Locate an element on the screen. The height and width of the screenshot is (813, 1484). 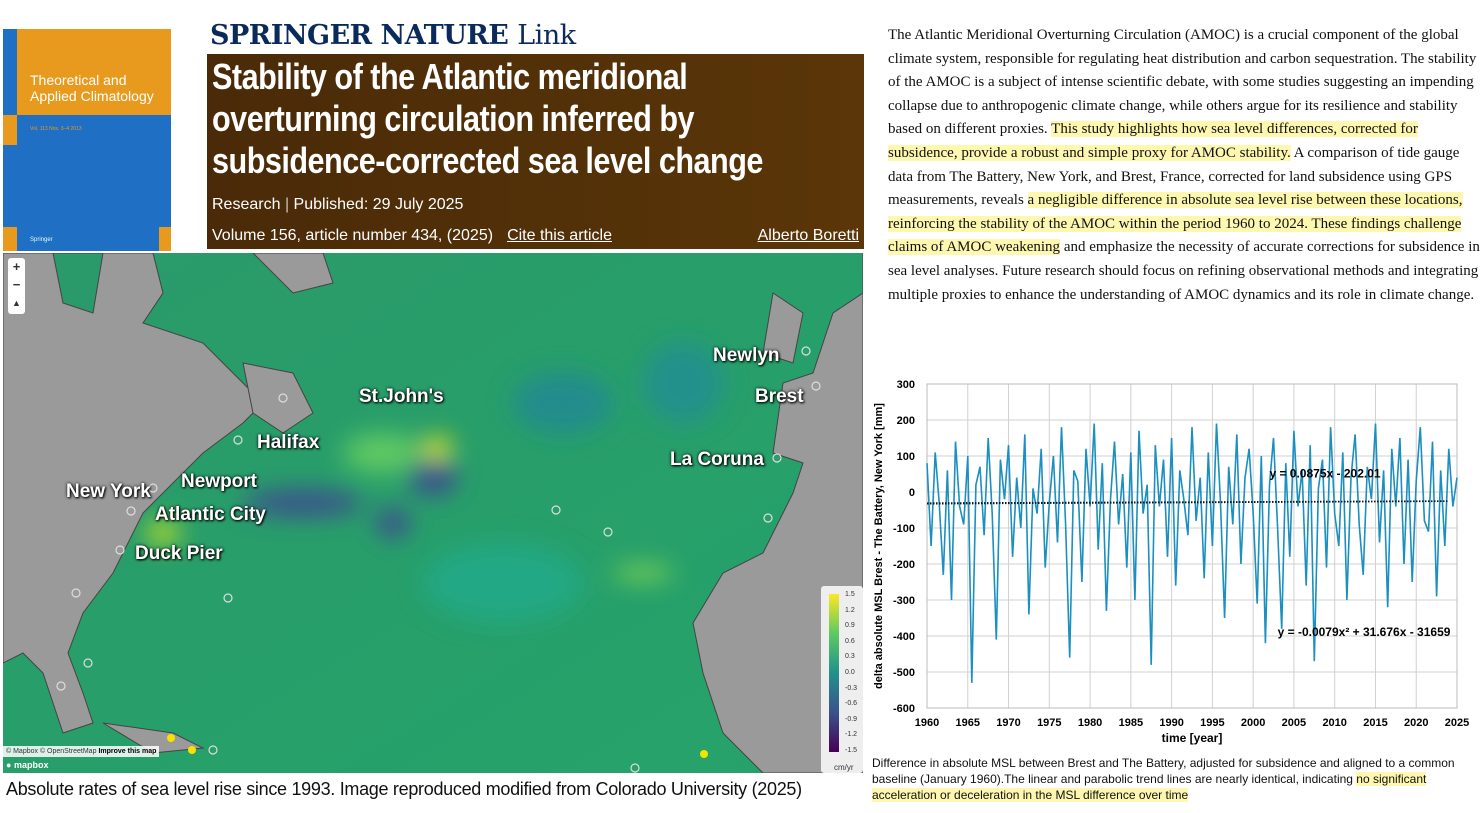
legend-tick: -0.9 is located at coordinates (851, 719).